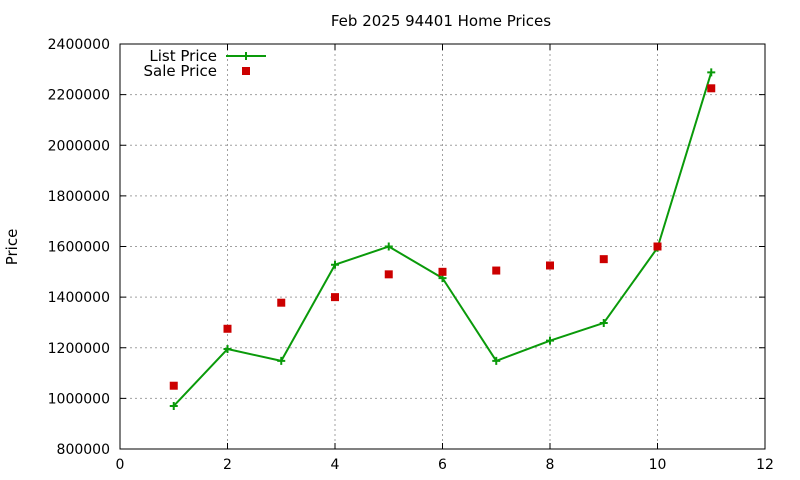  I want to click on x-tick-label: 6, so click(442, 465).